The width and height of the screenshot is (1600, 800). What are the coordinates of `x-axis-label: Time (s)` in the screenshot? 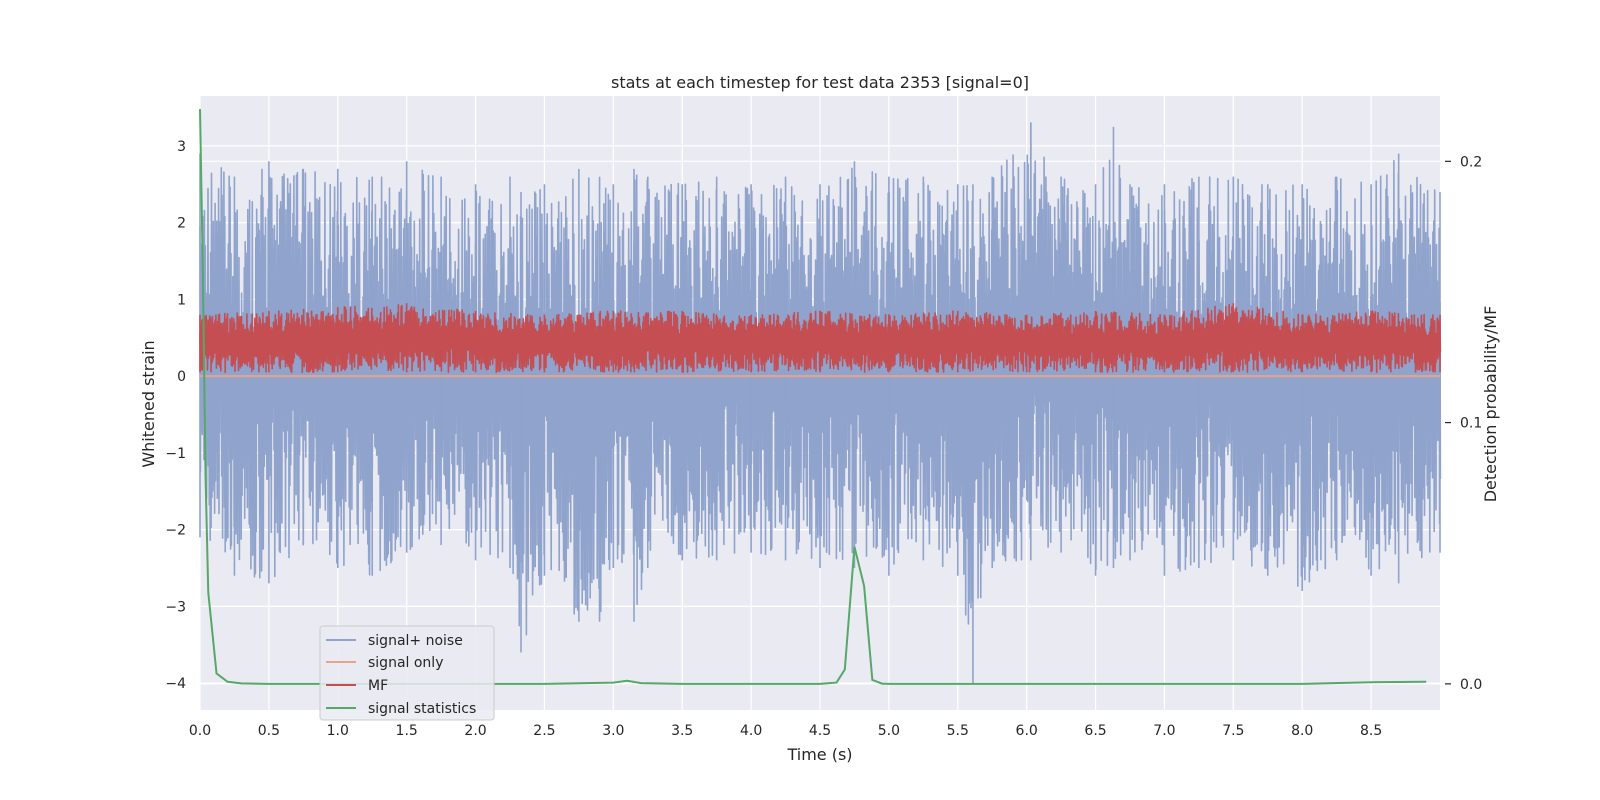 It's located at (819, 754).